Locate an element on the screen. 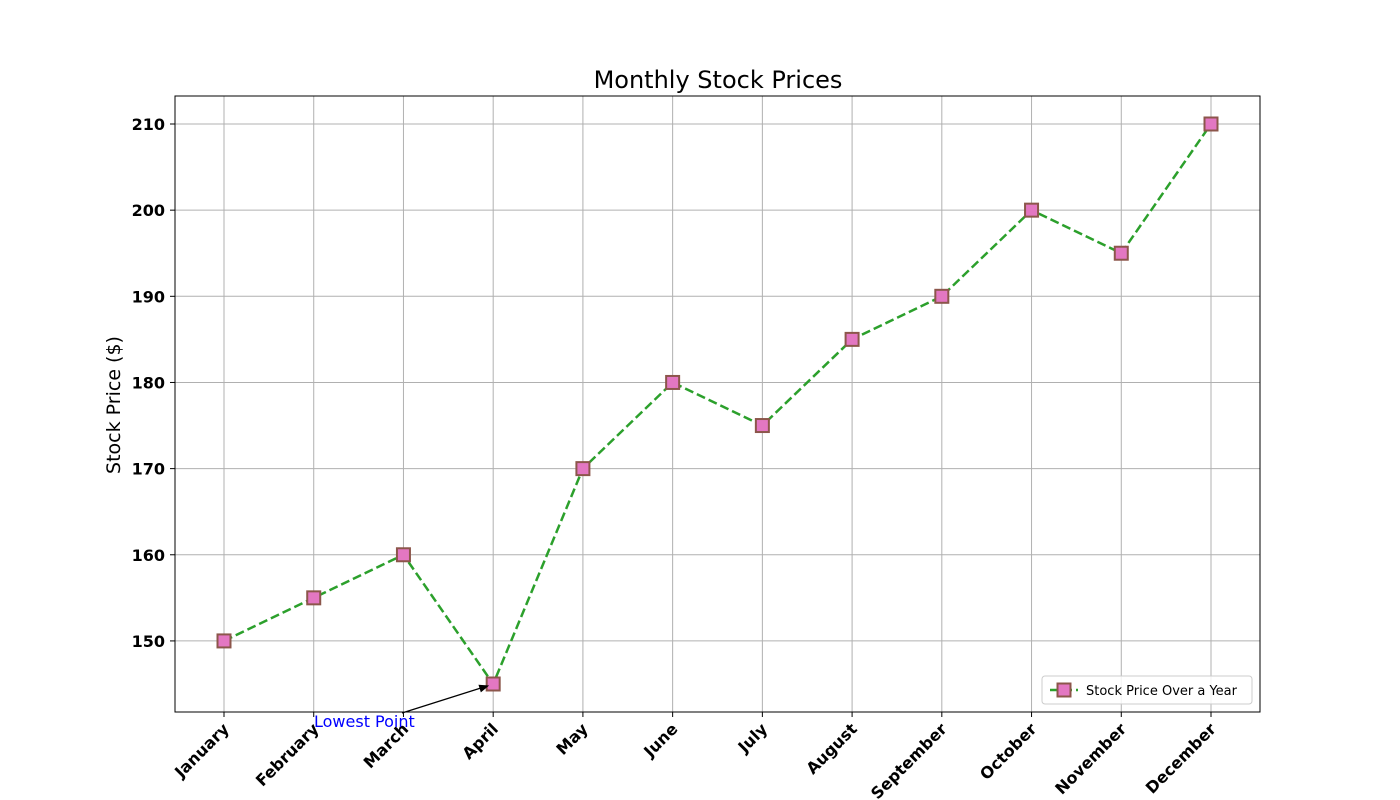 This screenshot has width=1400, height=800. x-tick-label: November is located at coordinates (1090, 758).